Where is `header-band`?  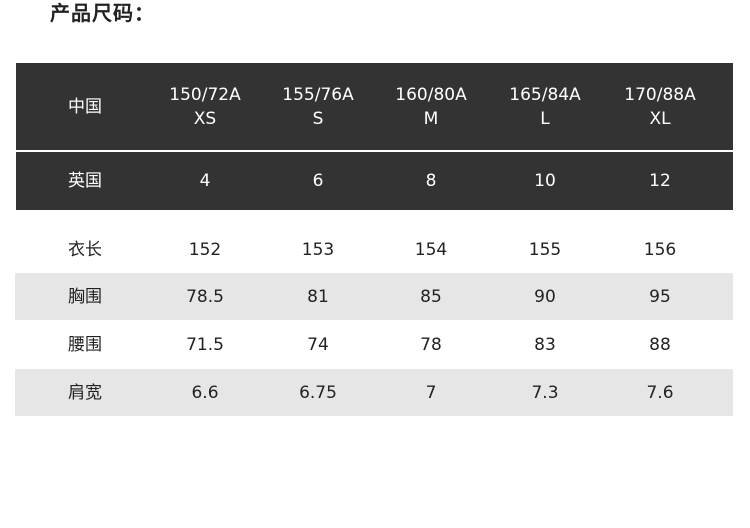
header-band is located at coordinates (374, 181).